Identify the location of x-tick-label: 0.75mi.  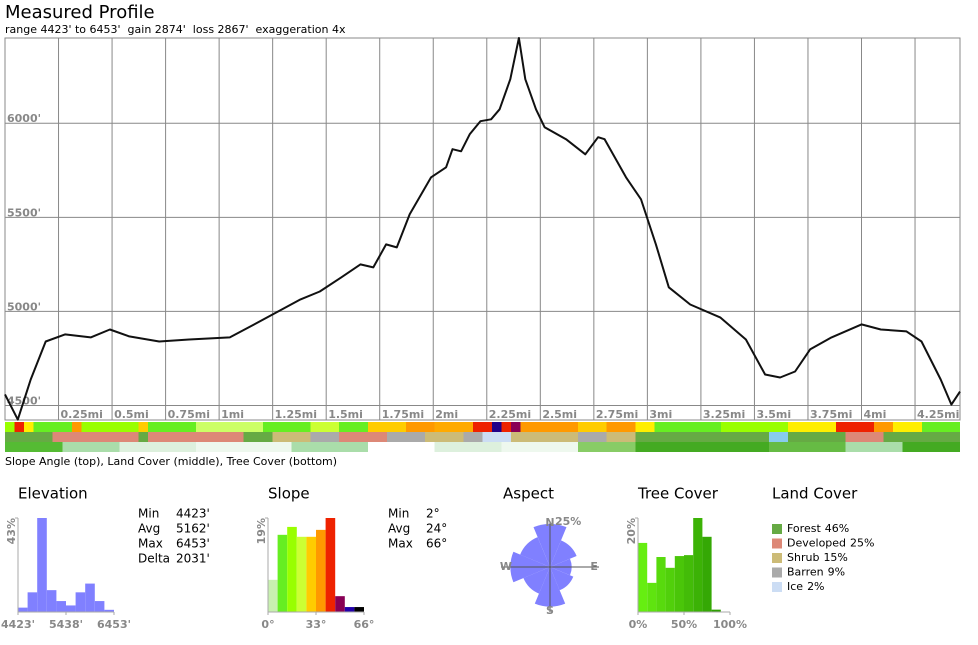
(189, 414).